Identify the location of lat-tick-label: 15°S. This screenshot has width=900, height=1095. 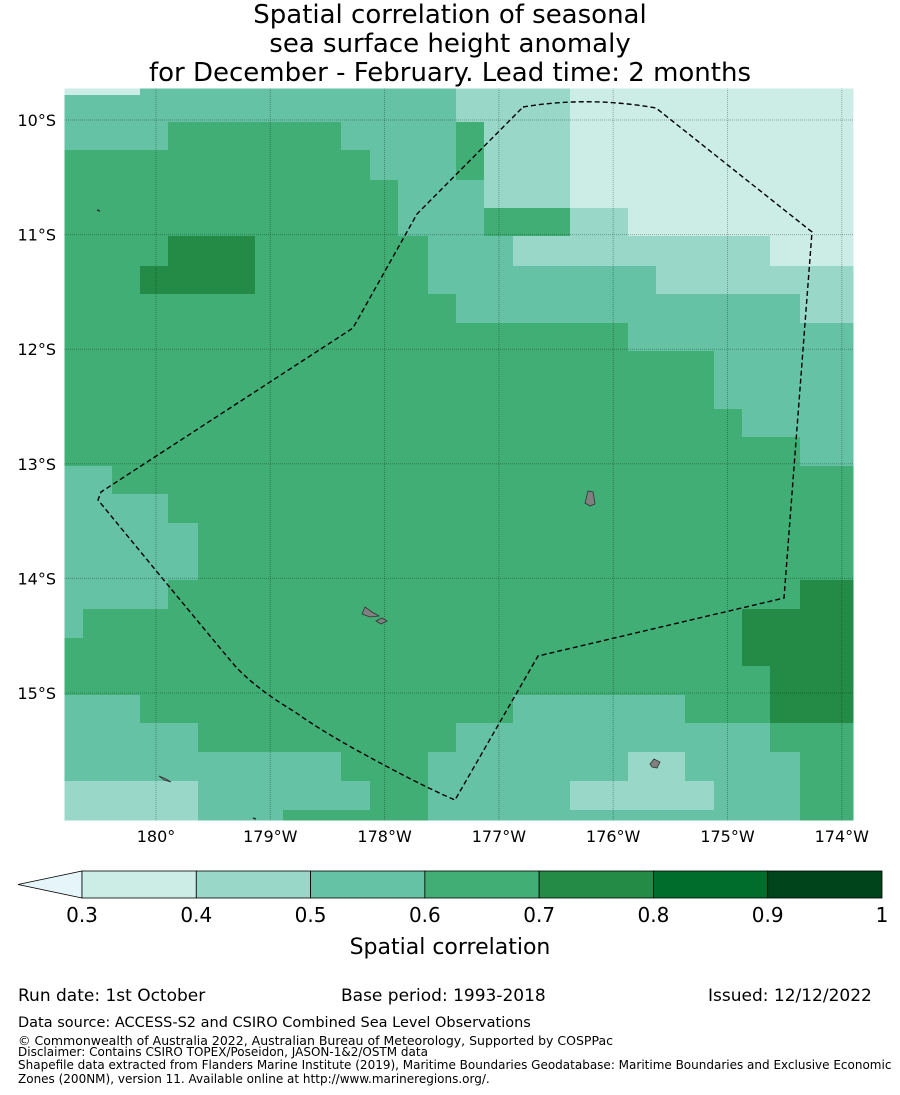
(36, 693).